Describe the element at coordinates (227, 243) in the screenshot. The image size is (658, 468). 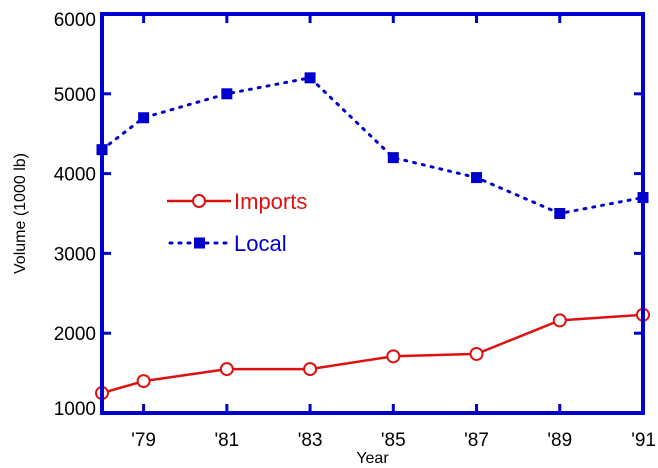
I see `legend-entry-local: Local` at that location.